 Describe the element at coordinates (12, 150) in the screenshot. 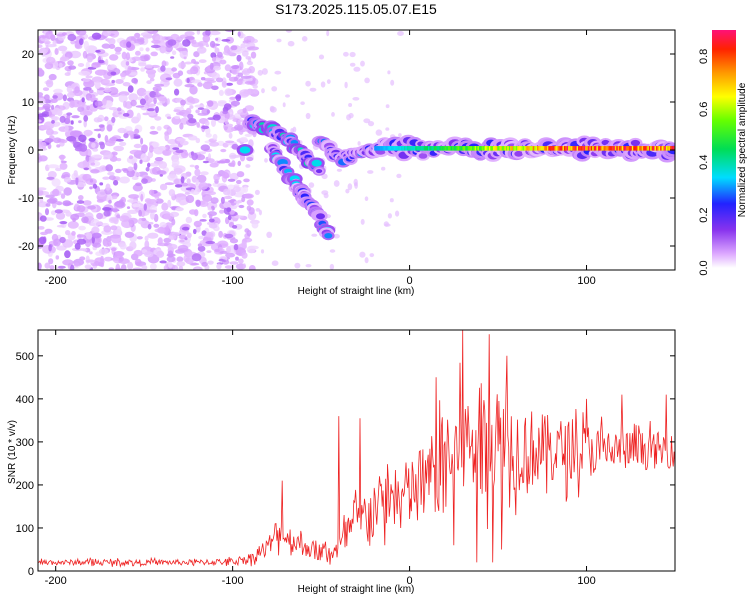

I see `spectrogram-y-label: Frequency (Hz)` at that location.